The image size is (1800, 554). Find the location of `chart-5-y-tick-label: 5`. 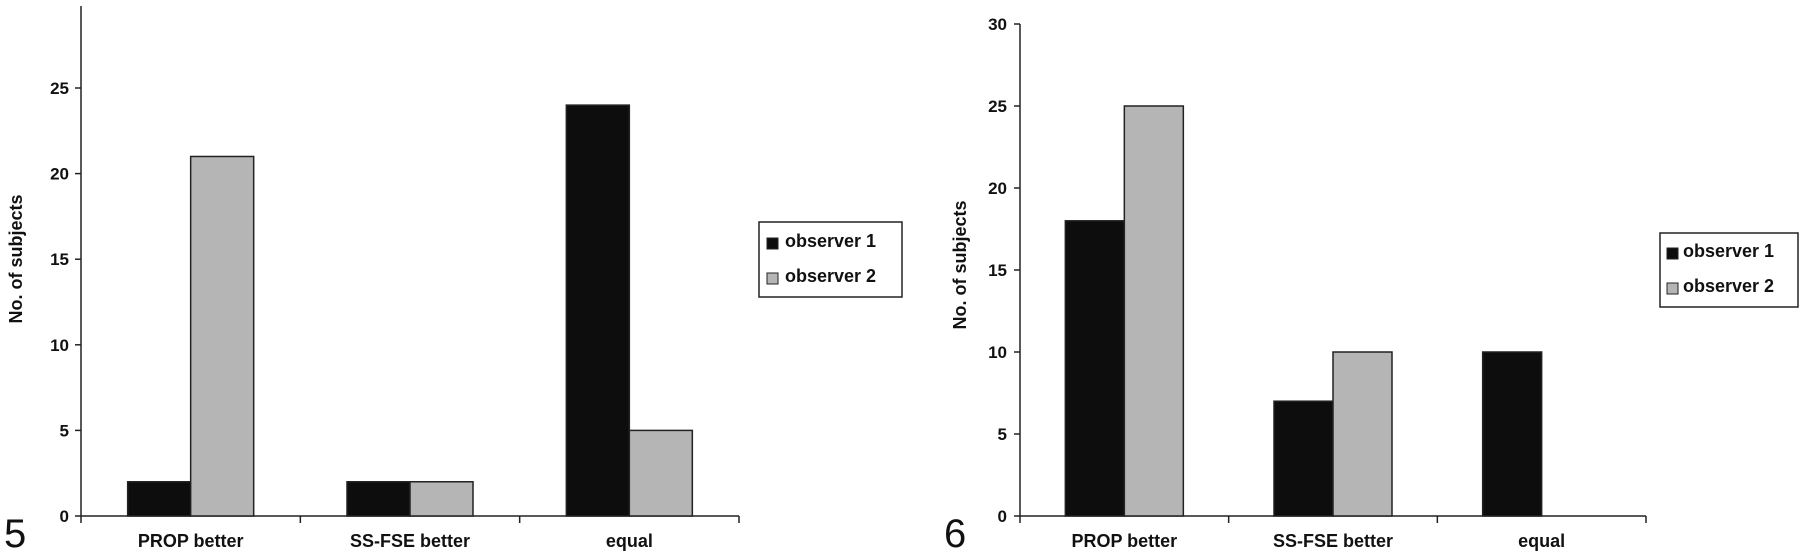

chart-5-y-tick-label: 5 is located at coordinates (64, 430).